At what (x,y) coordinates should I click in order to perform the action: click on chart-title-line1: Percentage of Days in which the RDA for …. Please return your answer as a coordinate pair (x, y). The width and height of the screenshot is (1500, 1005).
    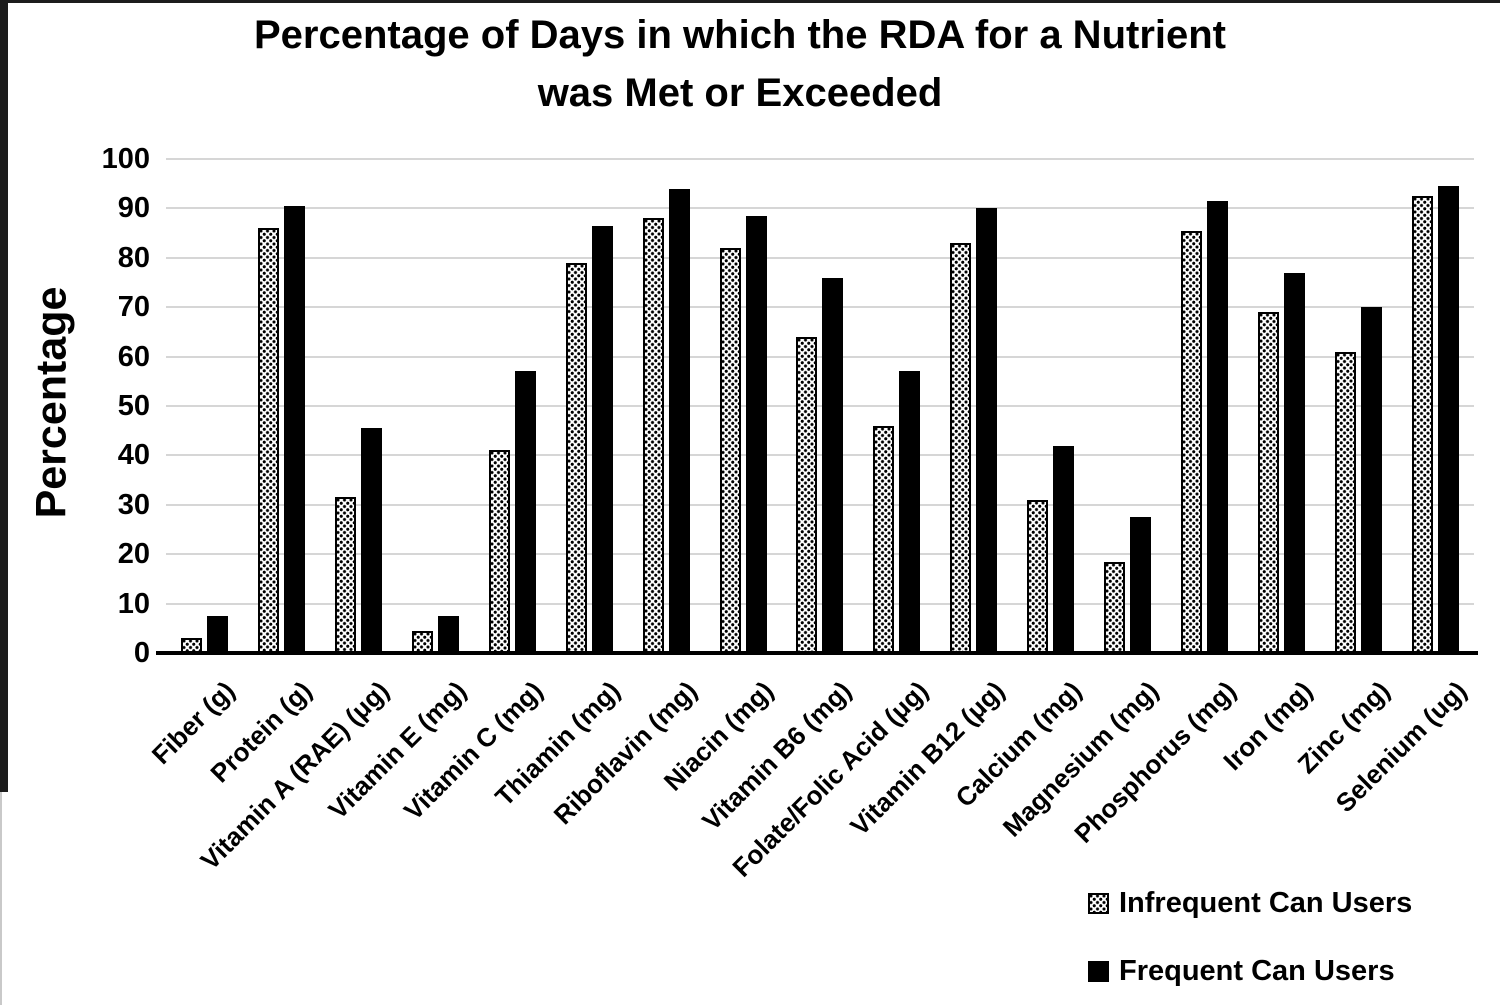
    Looking at the image, I should click on (739, 35).